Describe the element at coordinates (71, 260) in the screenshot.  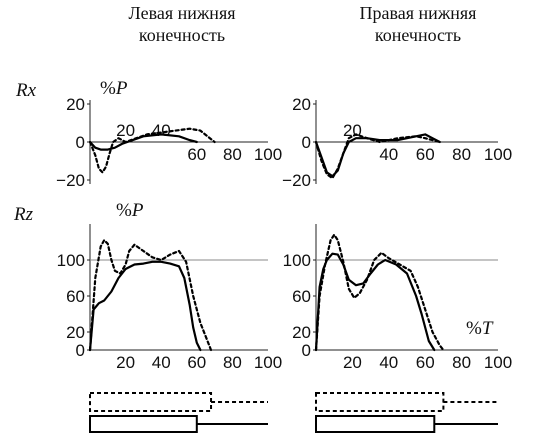
I see `rz-left-y-tick-0: 100` at that location.